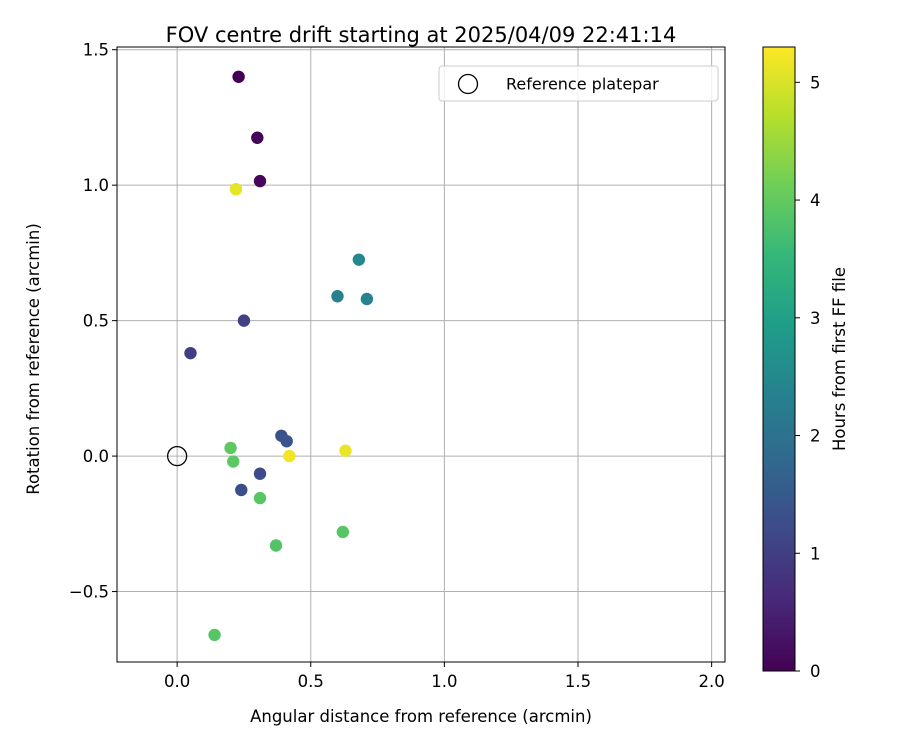  I want to click on x-tick-label: 0.5, so click(311, 681).